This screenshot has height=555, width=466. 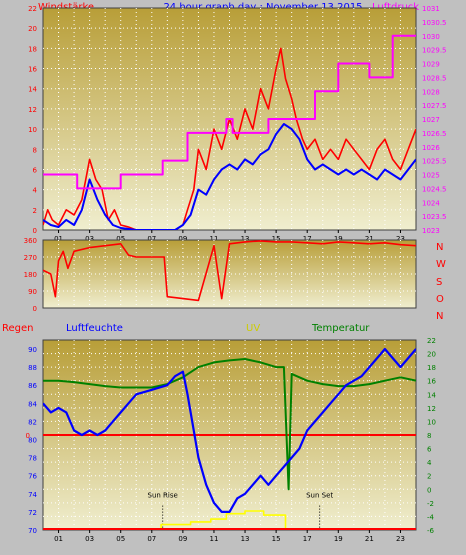 I want to click on wind-tick-label: 4, so click(x=35, y=191).